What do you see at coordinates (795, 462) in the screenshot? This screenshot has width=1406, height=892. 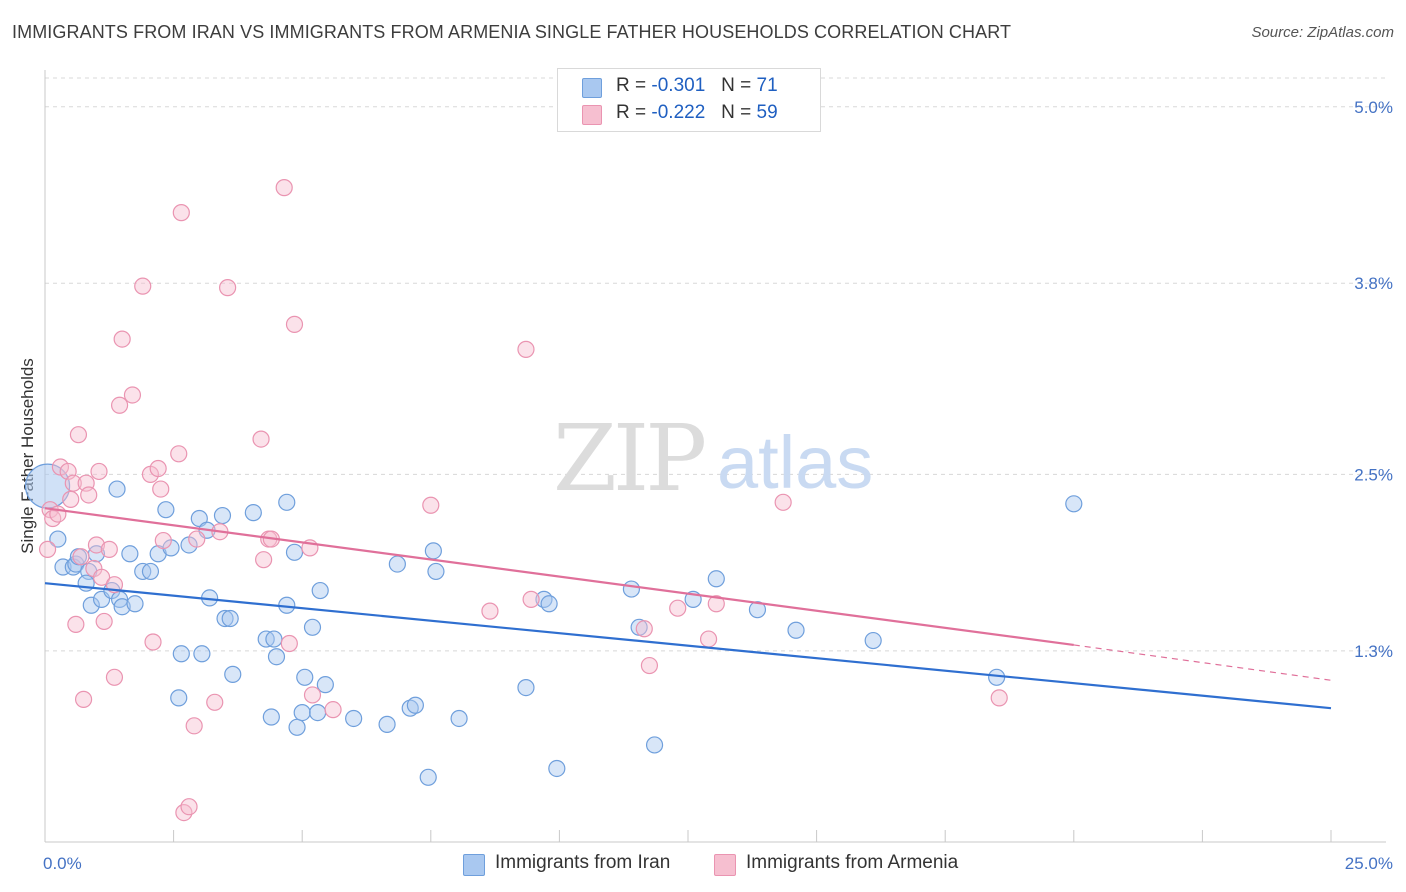 I see `watermark-atlas: atlas` at bounding box center [795, 462].